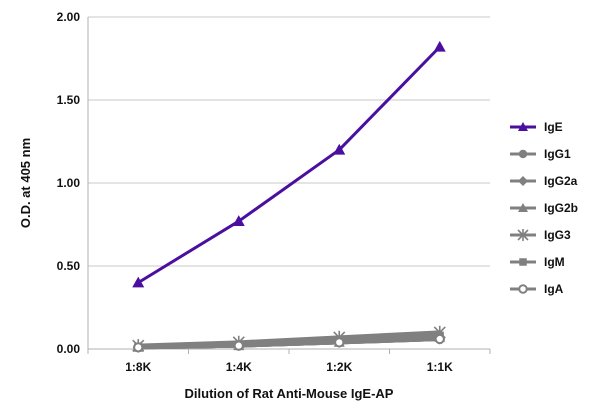 The height and width of the screenshot is (419, 600). Describe the element at coordinates (25, 183) in the screenshot. I see `y-axis-title: O.D. at 405 nm` at that location.